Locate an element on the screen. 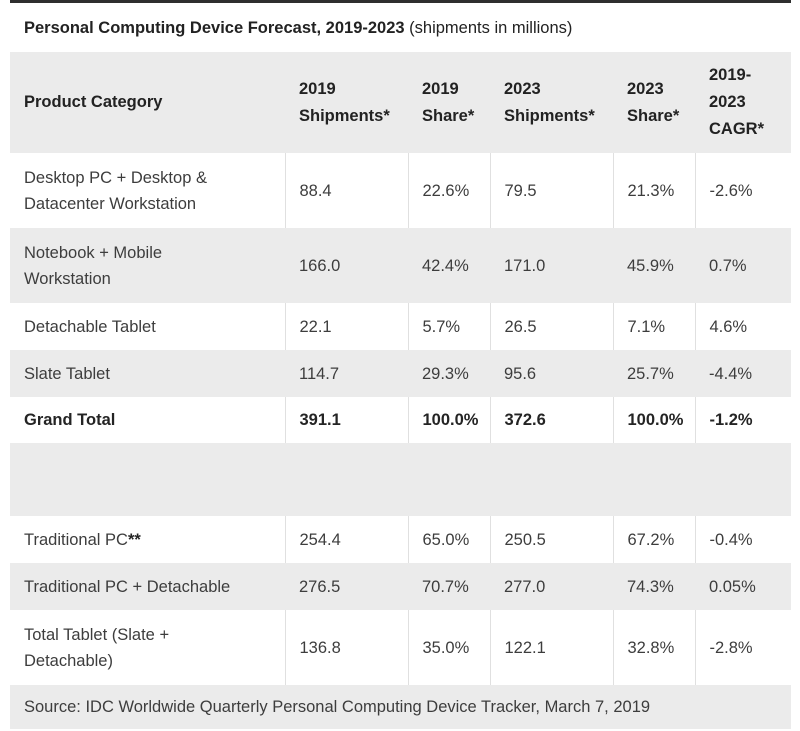  category-cell: Notebook + Mobile Workstation is located at coordinates (147, 265).